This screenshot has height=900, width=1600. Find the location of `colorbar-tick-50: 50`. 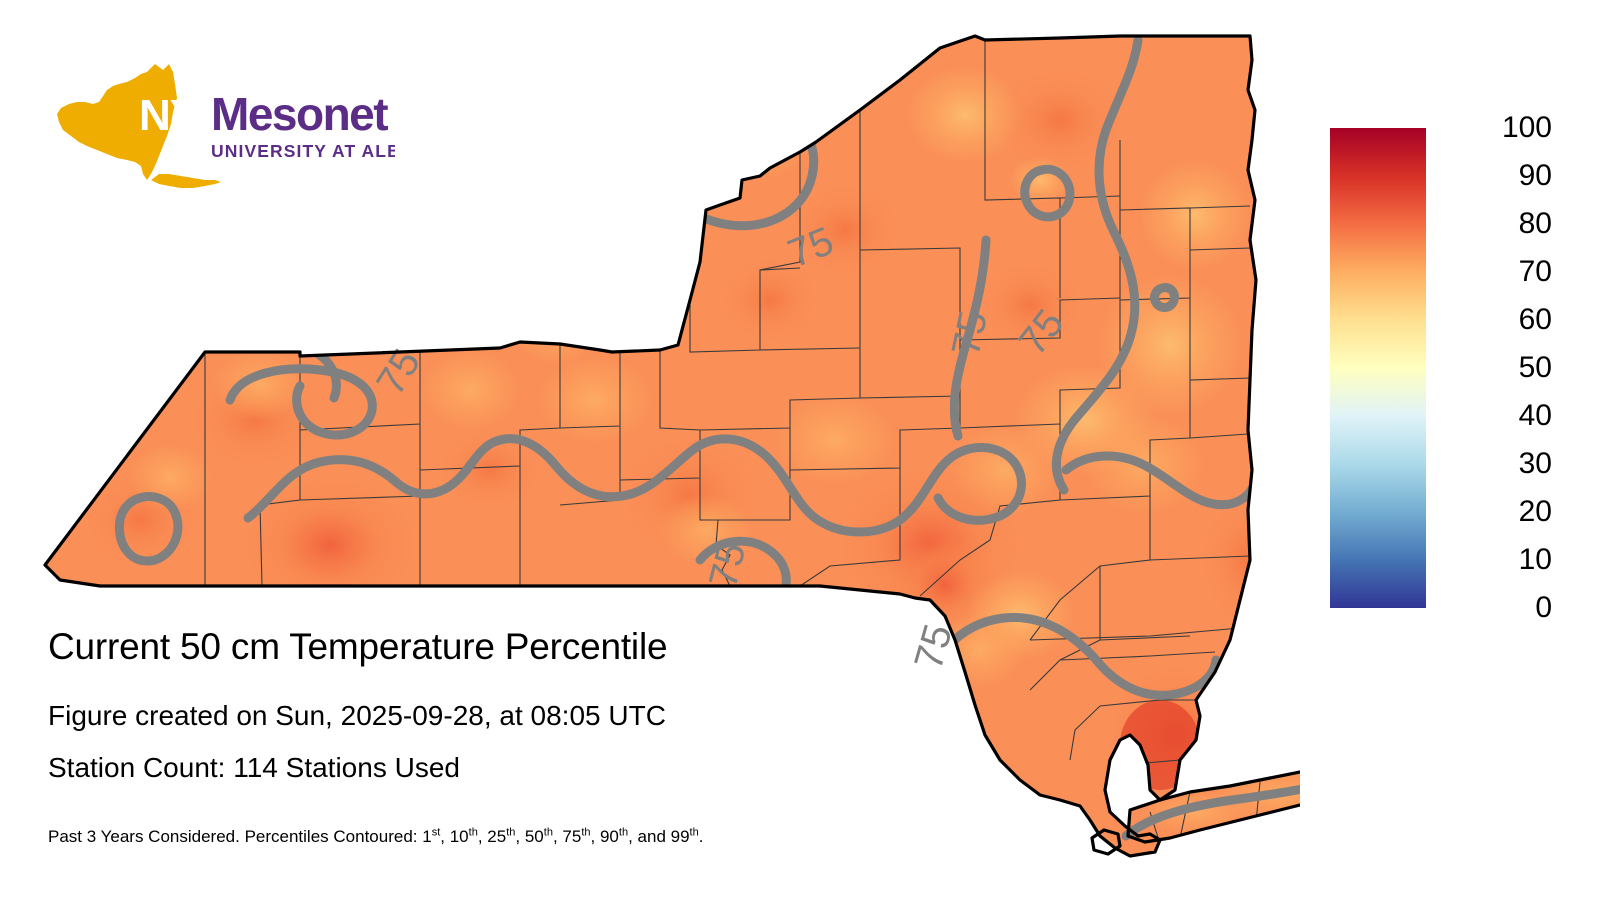

colorbar-tick-50: 50 is located at coordinates (1535, 367).